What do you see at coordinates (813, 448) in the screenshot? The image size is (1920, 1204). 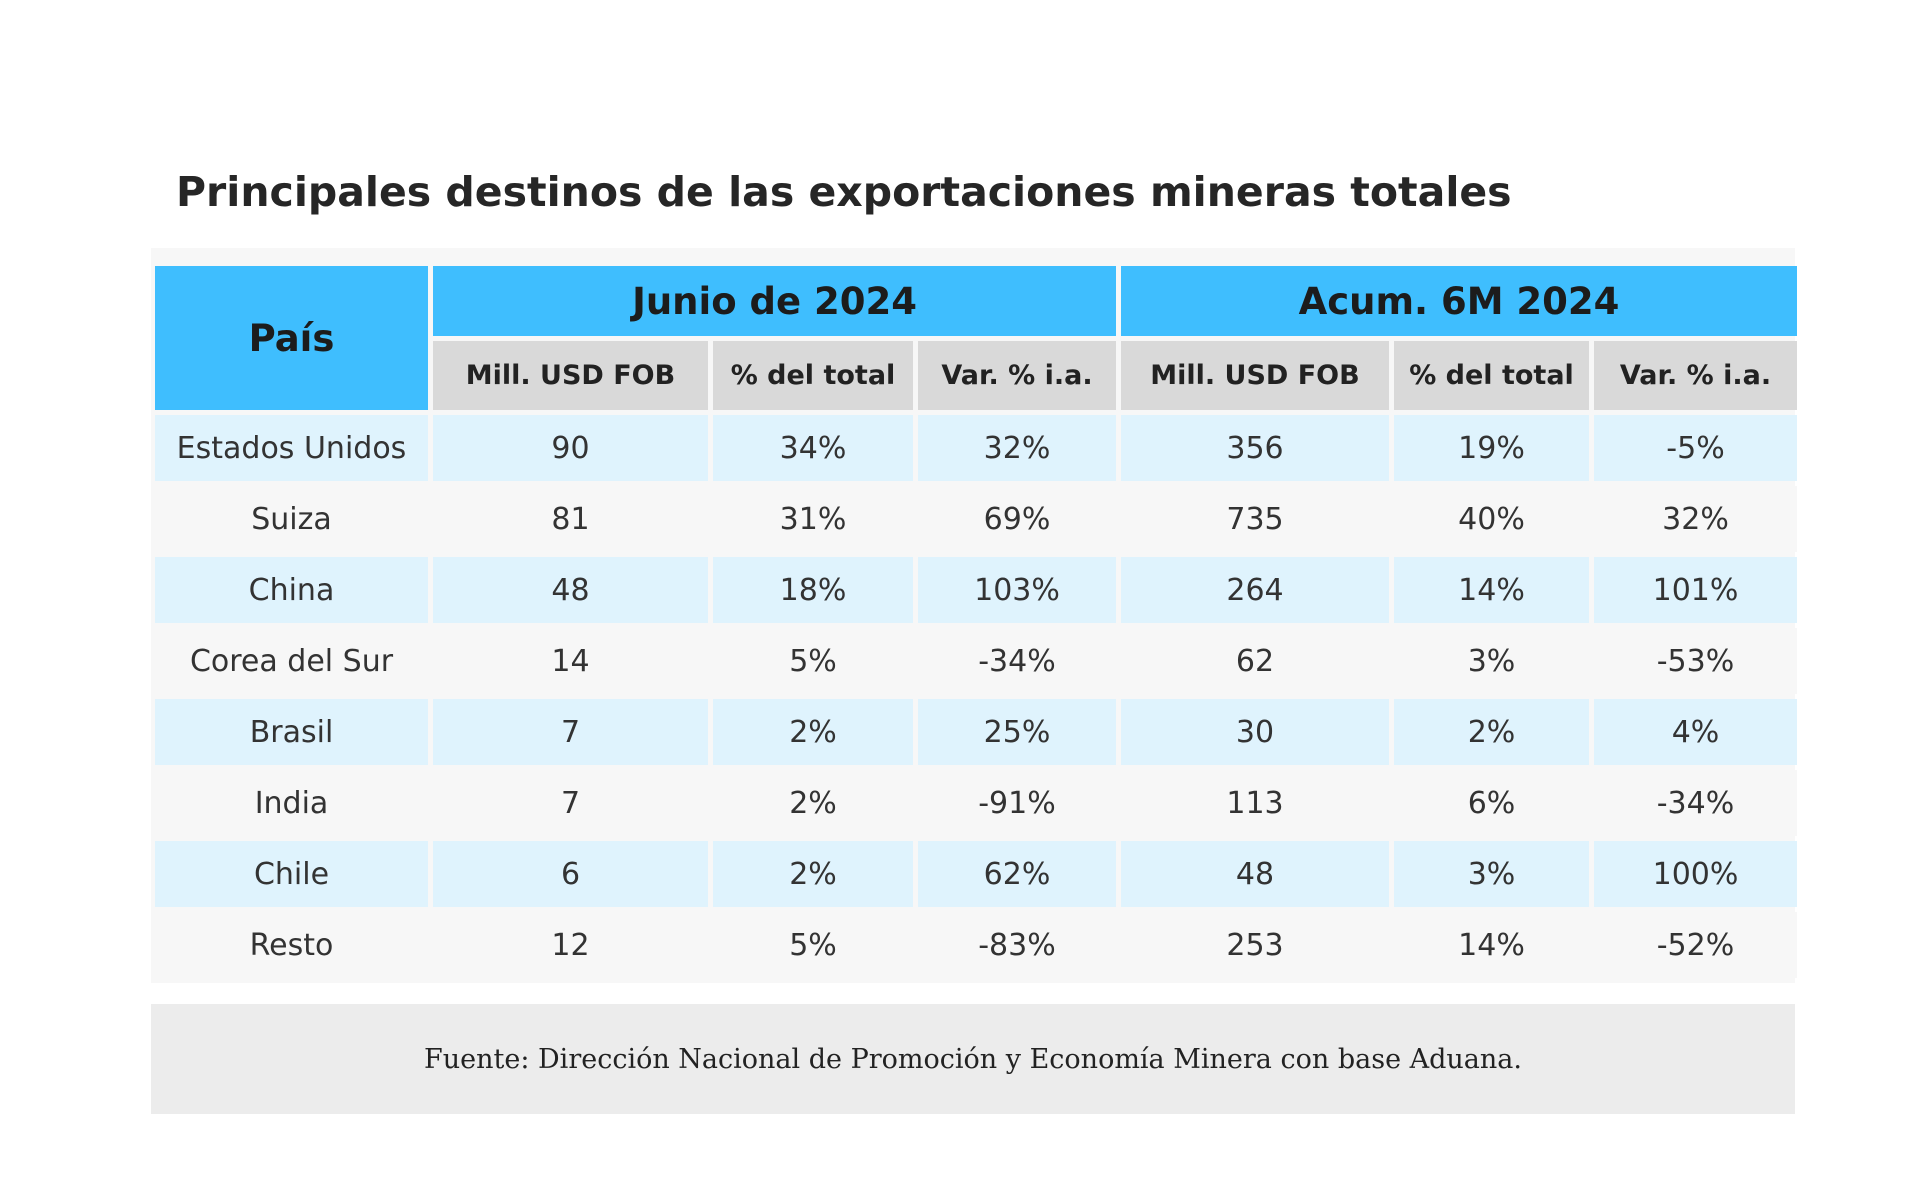 I see `value-cell: 34%` at bounding box center [813, 448].